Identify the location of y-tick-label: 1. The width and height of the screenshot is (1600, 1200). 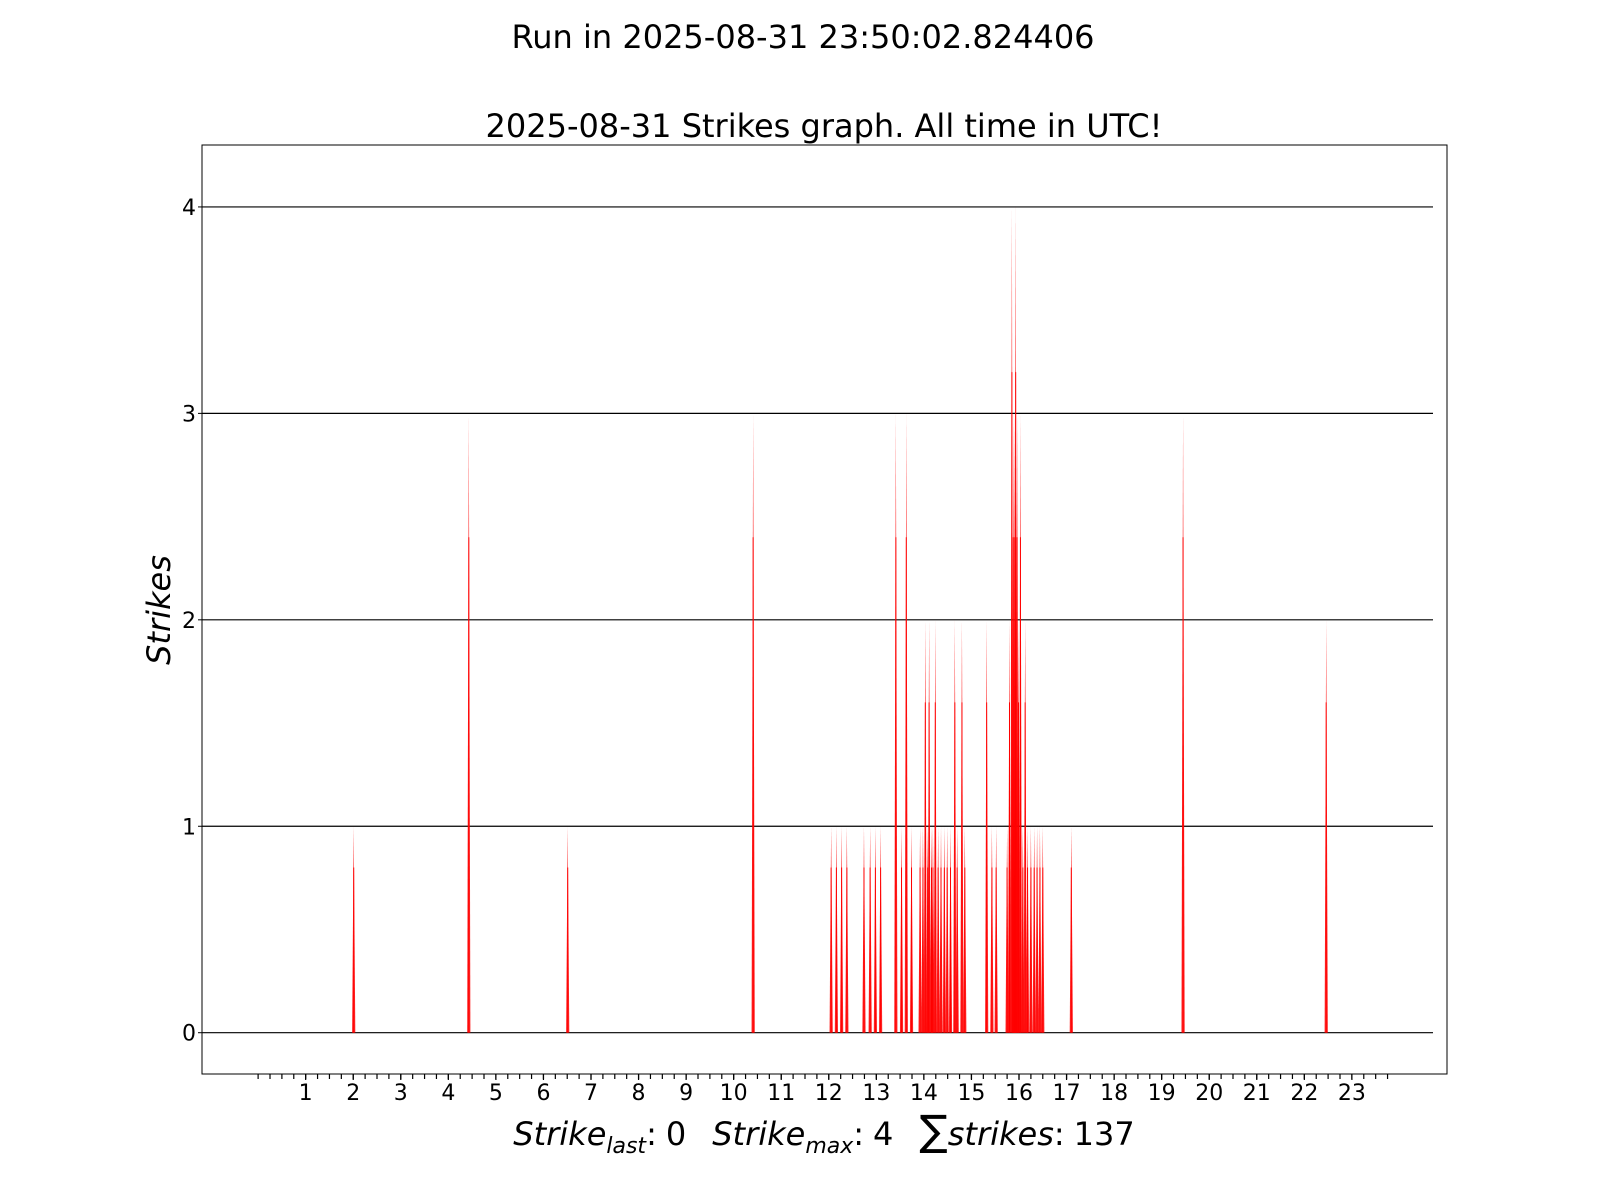
(189, 827).